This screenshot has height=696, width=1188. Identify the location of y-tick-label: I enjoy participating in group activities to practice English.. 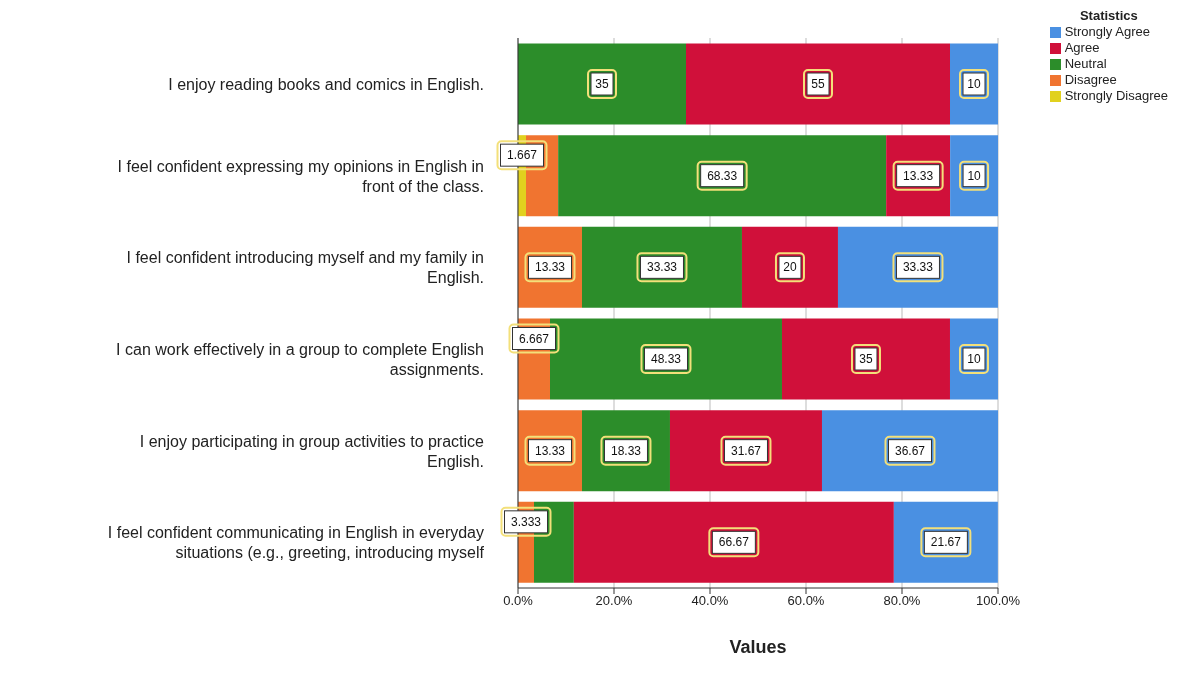
(312, 450).